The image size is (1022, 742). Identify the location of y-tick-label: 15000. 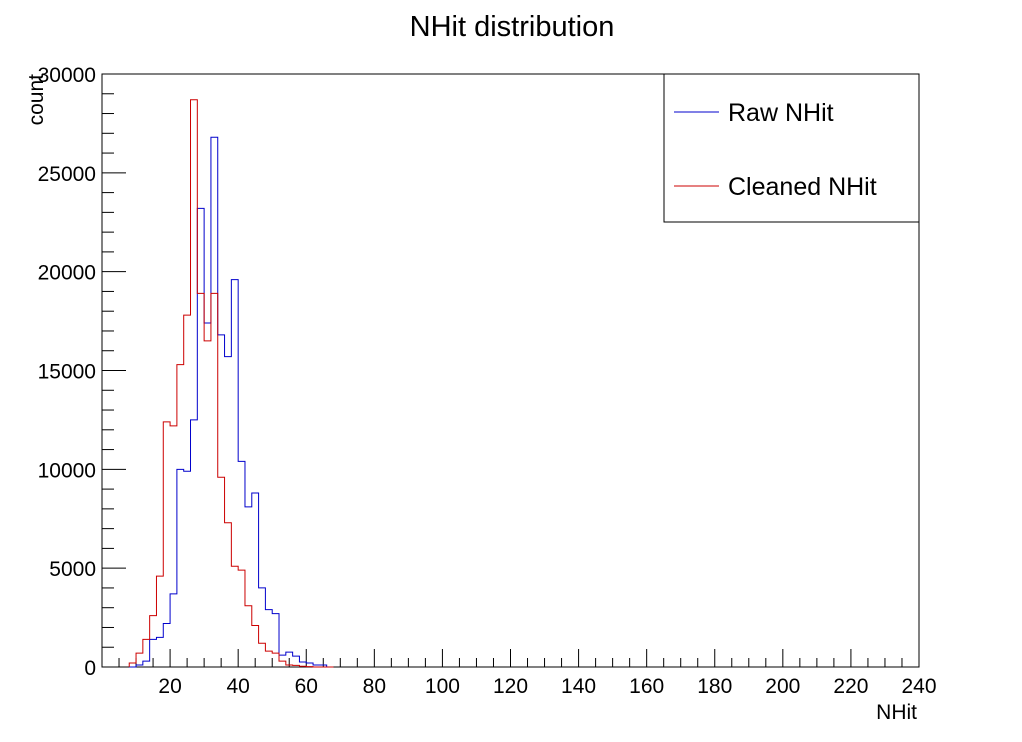
(67, 372).